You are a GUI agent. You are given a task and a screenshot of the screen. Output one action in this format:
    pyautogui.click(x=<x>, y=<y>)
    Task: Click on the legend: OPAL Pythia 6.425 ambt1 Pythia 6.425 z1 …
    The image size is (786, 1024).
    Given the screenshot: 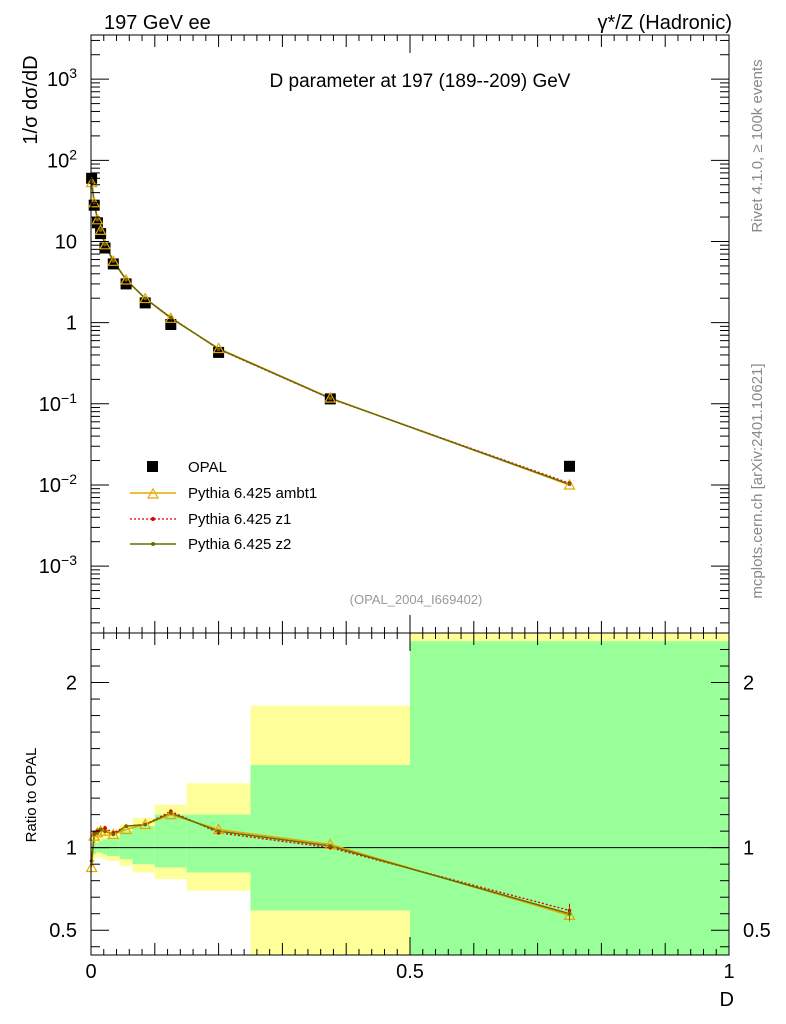 What is the action you would take?
    pyautogui.click(x=223, y=506)
    